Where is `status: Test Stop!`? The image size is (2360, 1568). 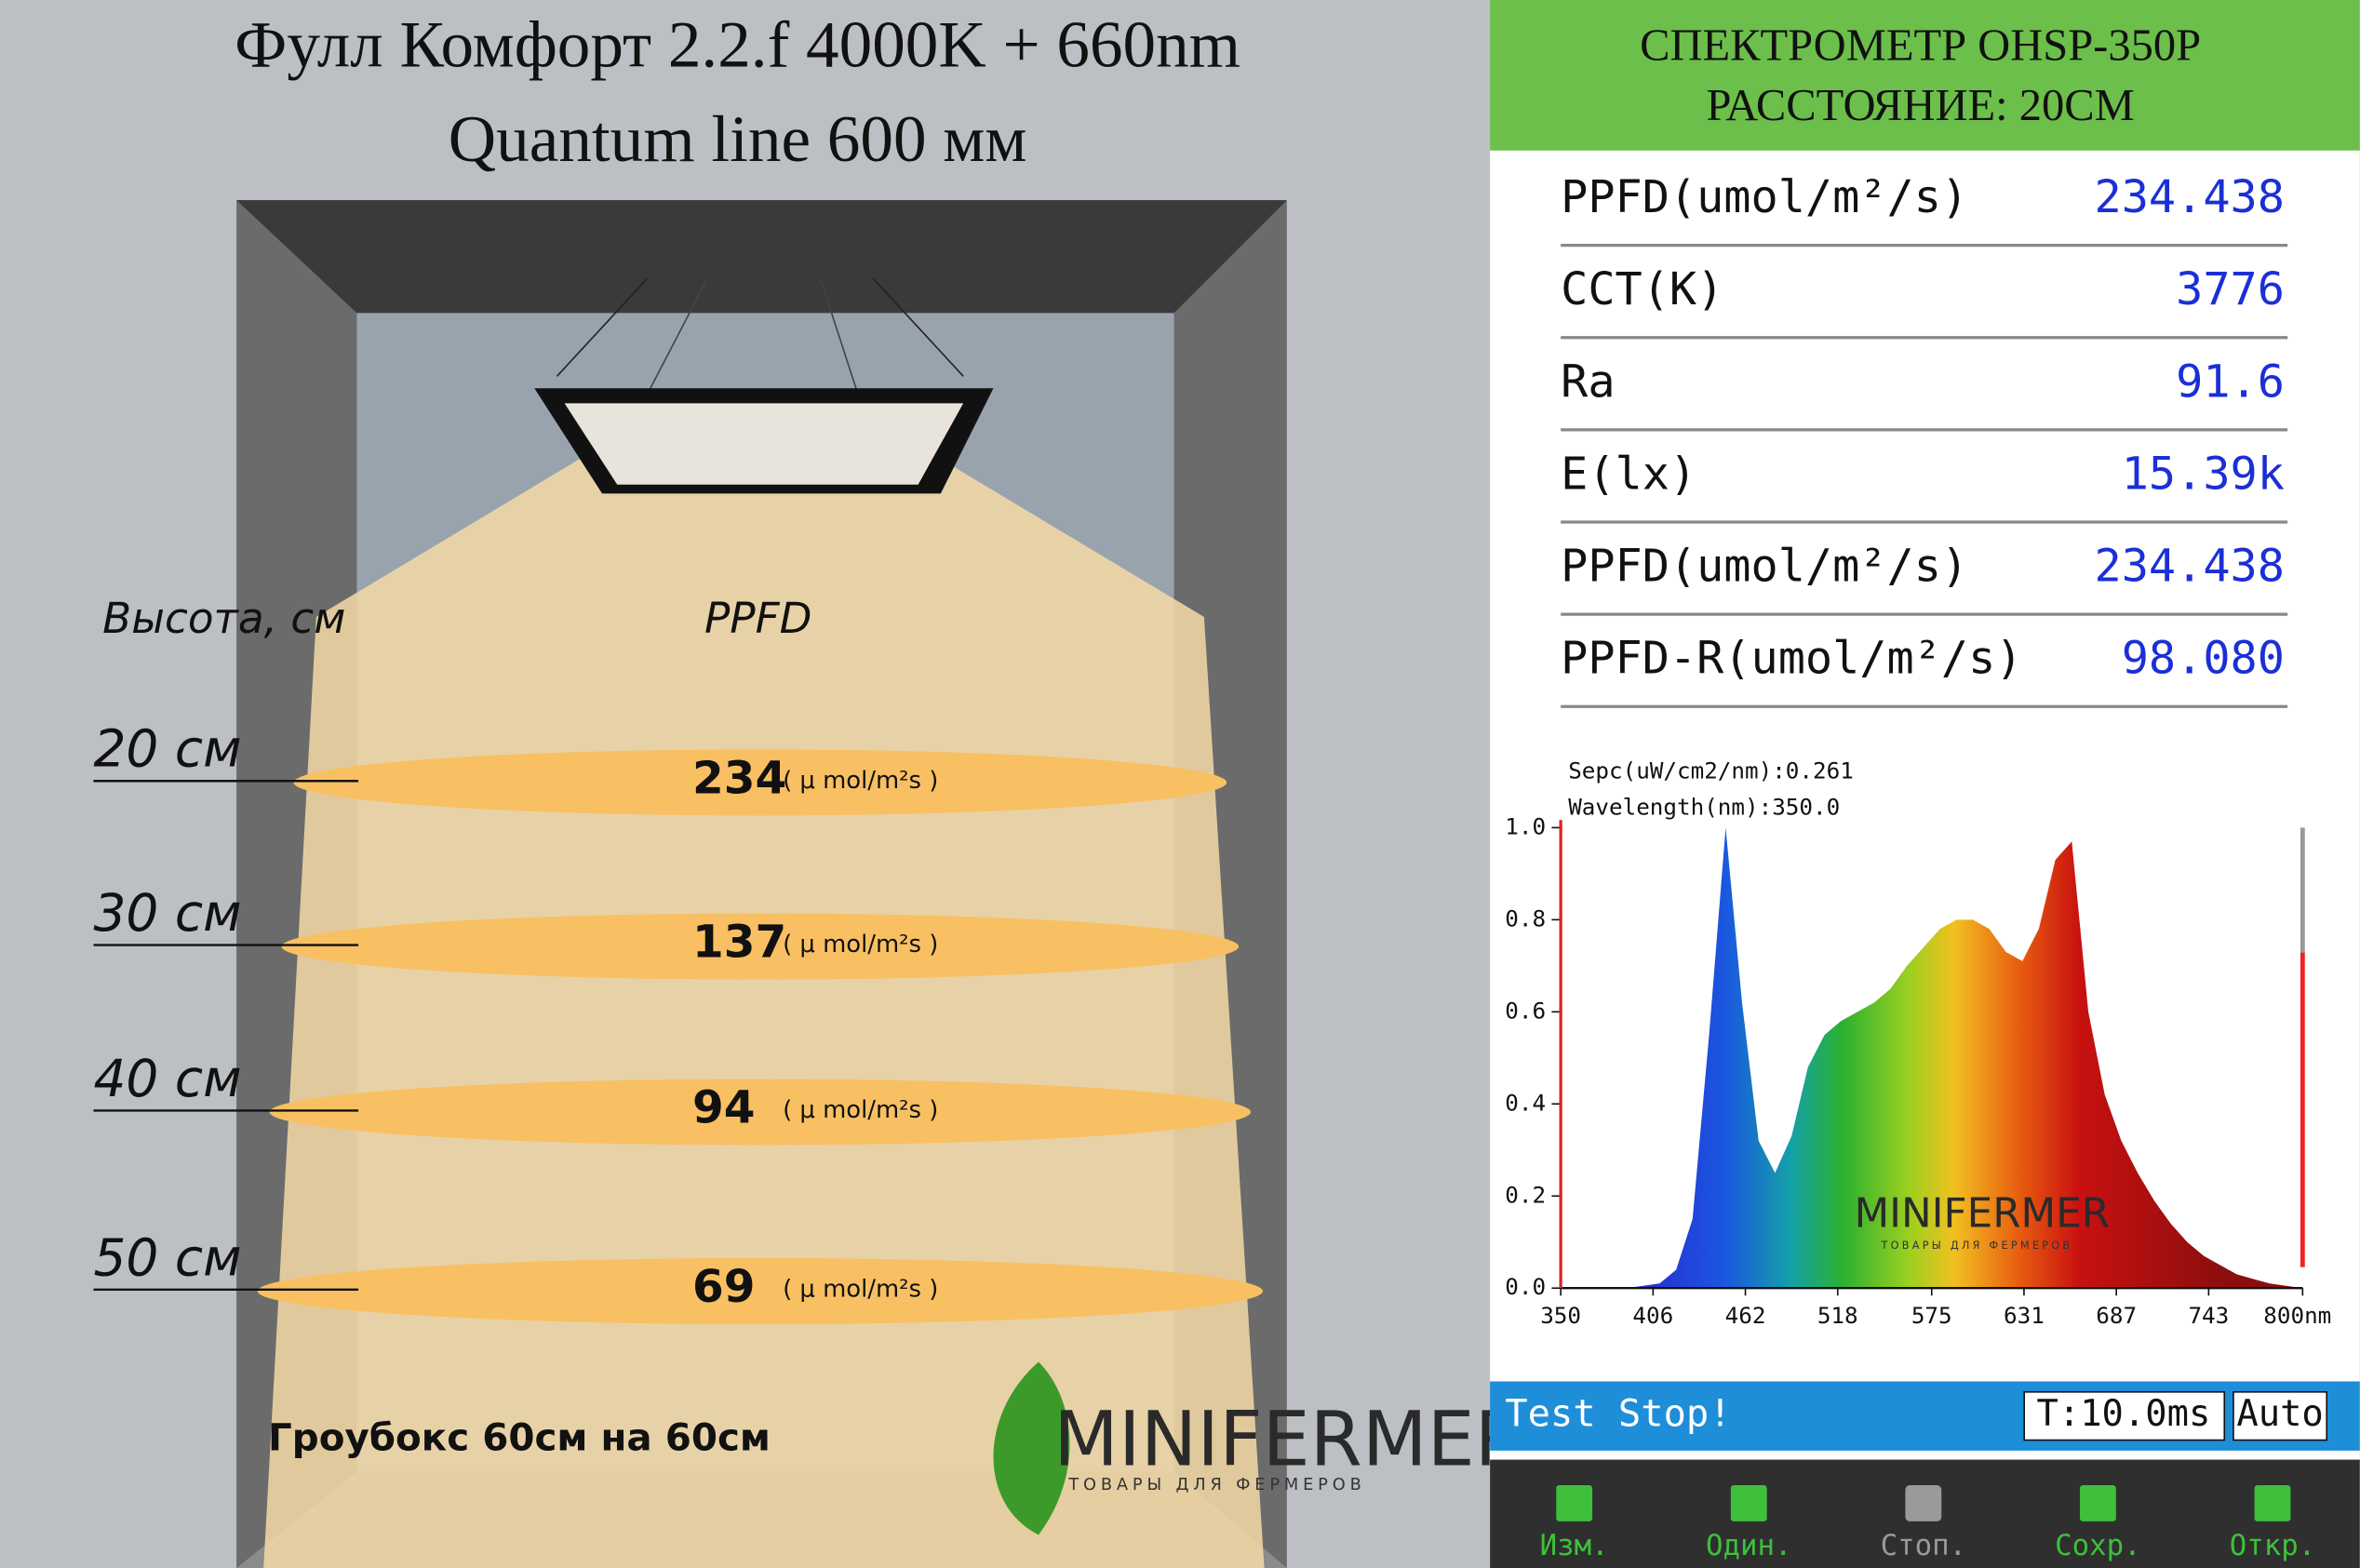
status: Test Stop! is located at coordinates (1618, 1413).